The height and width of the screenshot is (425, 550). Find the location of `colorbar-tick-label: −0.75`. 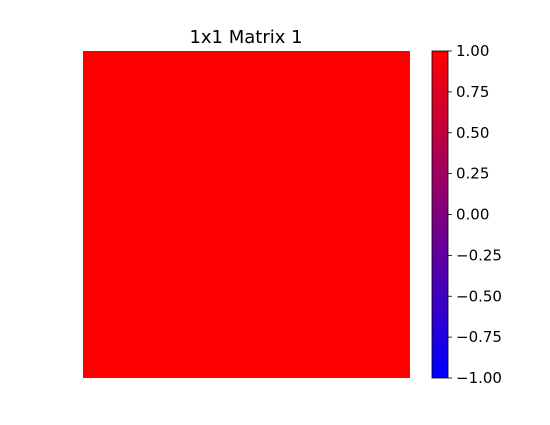

colorbar-tick-label: −0.75 is located at coordinates (479, 337).